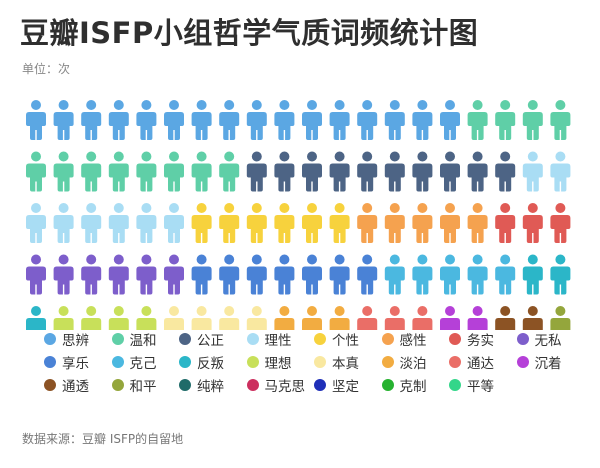  What do you see at coordinates (480, 363) in the screenshot?
I see `legend-label: 通达` at bounding box center [480, 363].